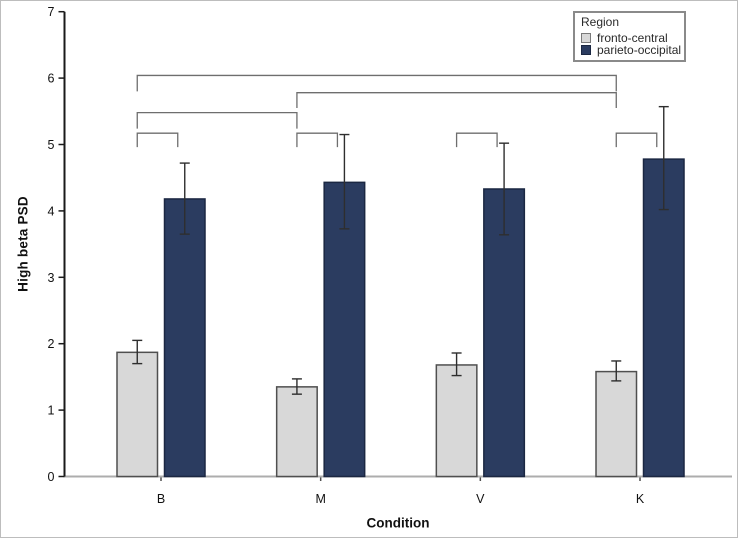 This screenshot has height=539, width=738. Describe the element at coordinates (639, 49) in the screenshot. I see `legend-label-parieto-occipital: parieto-occipital` at that location.